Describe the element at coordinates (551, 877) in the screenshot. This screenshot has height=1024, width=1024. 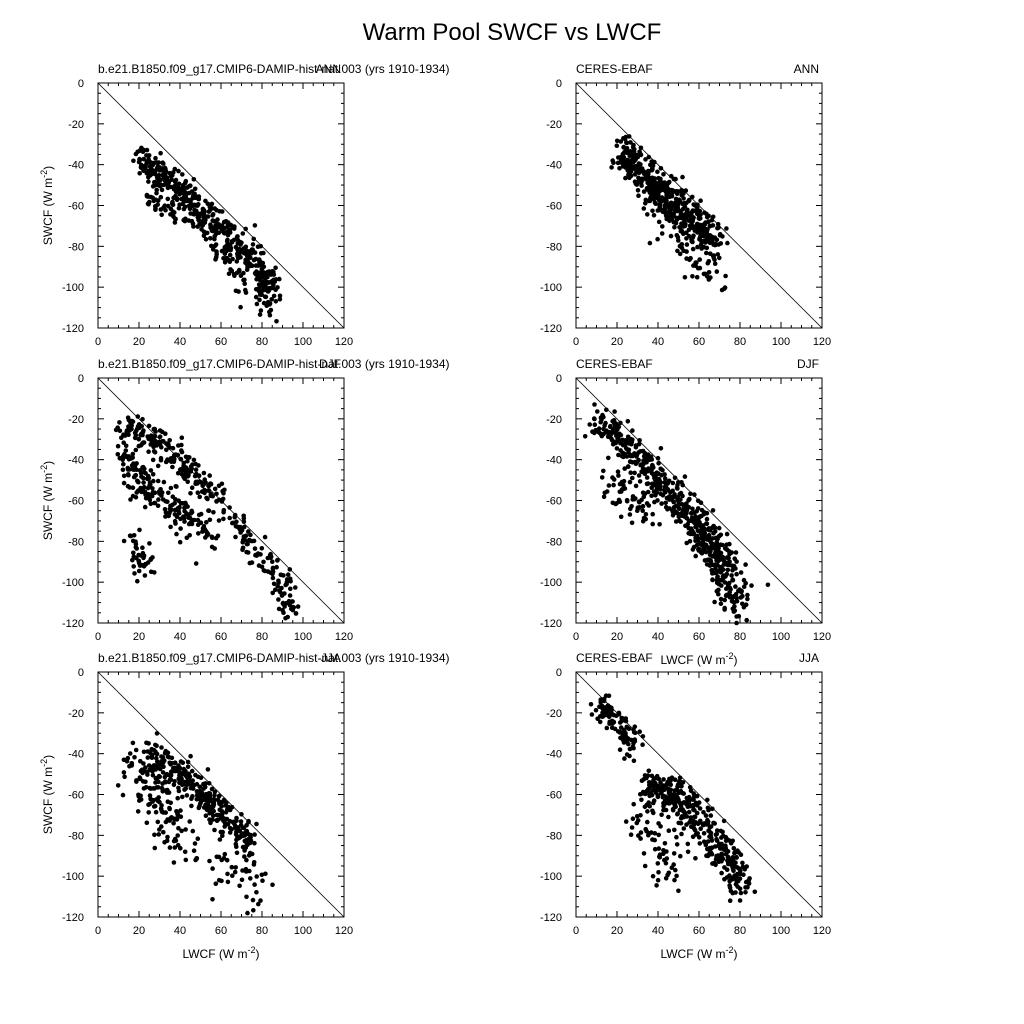
I see `y-tick-label: -100` at that location.